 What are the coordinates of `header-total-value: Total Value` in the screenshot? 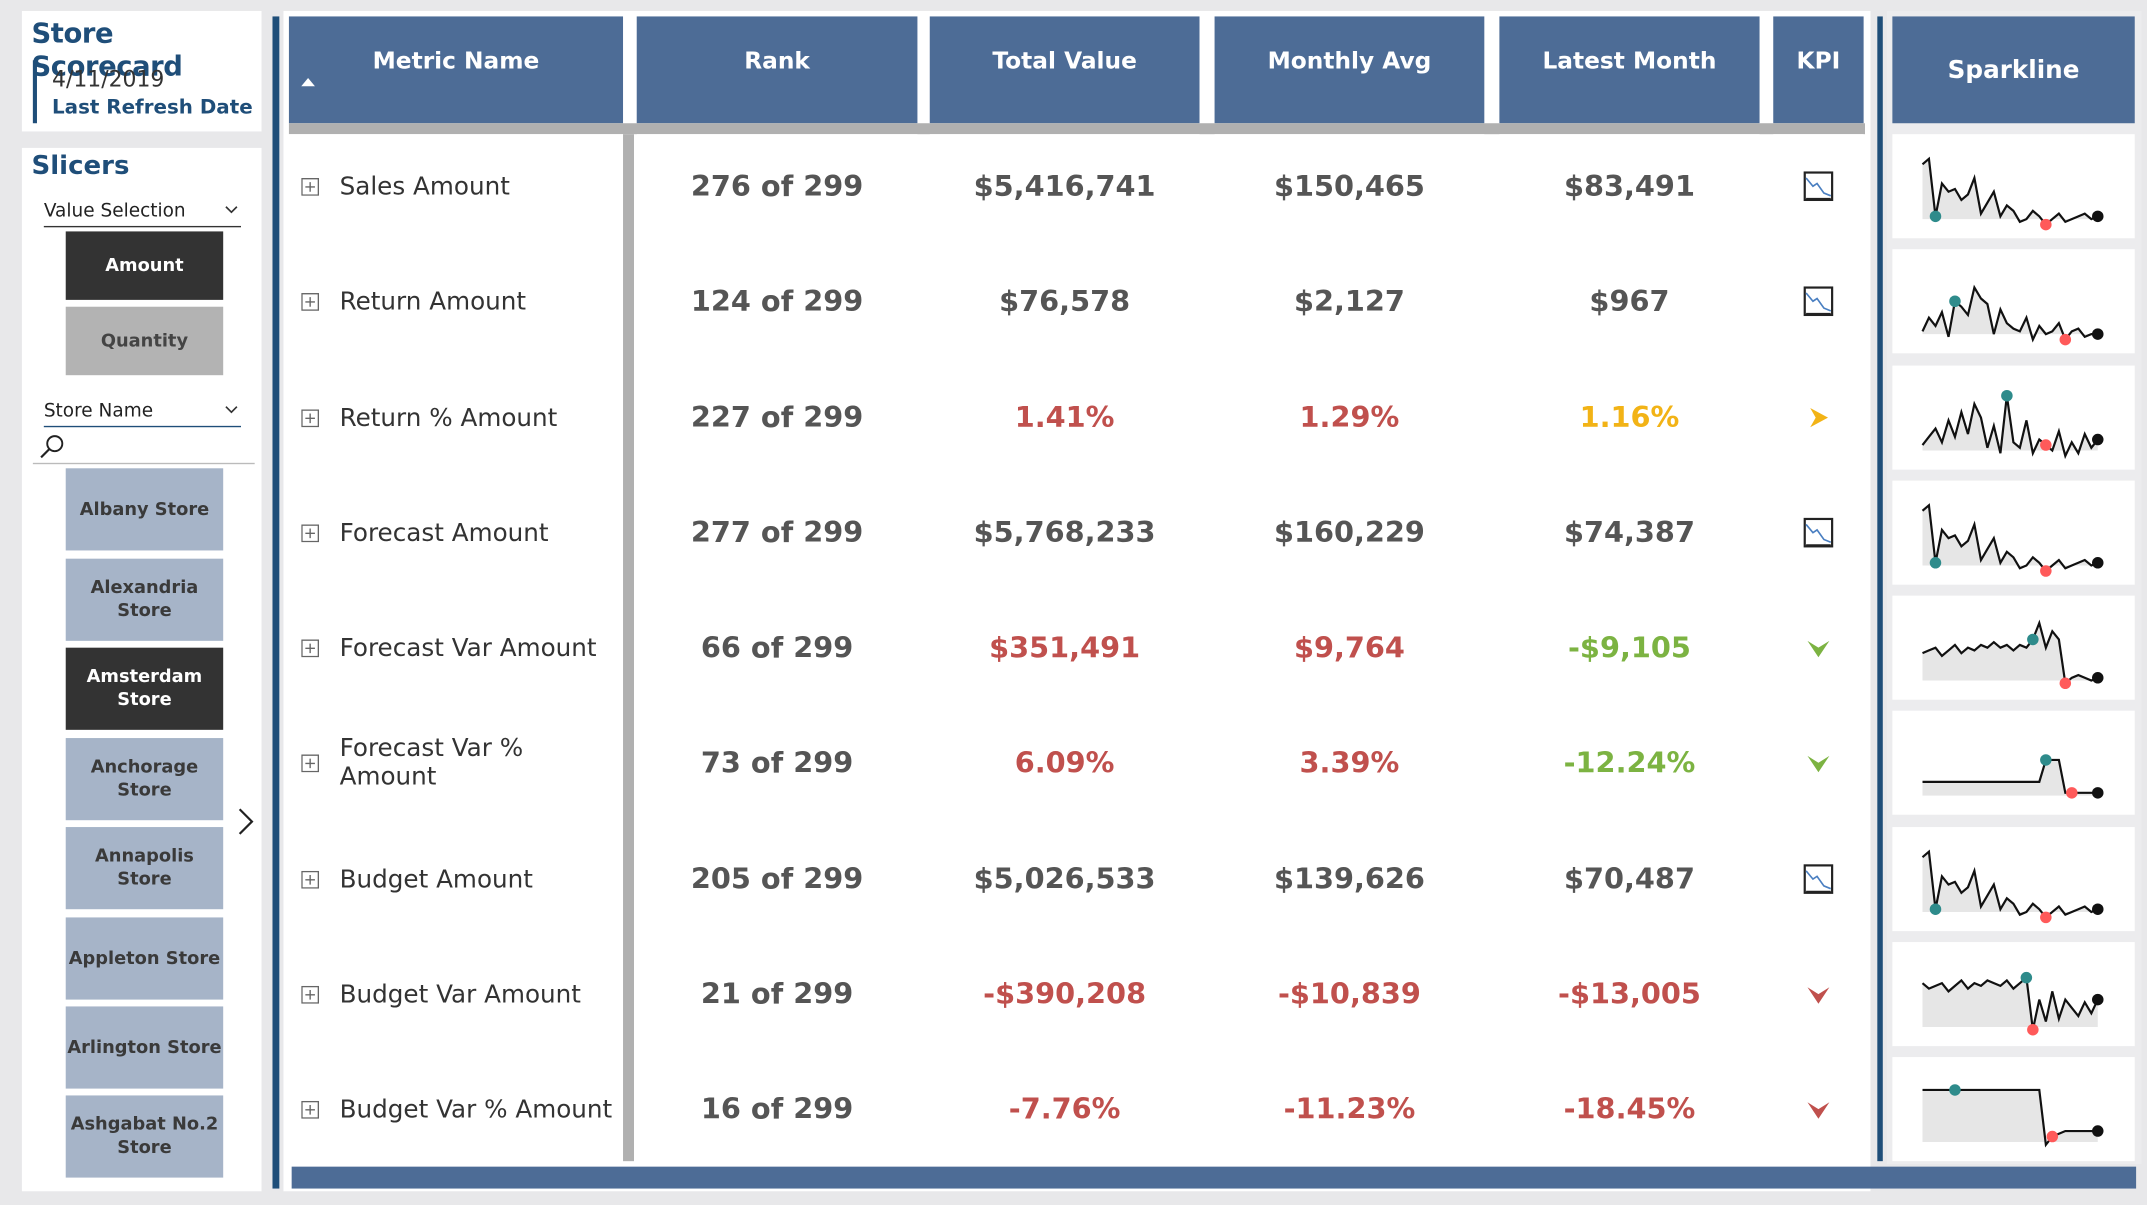 It's located at (1064, 70).